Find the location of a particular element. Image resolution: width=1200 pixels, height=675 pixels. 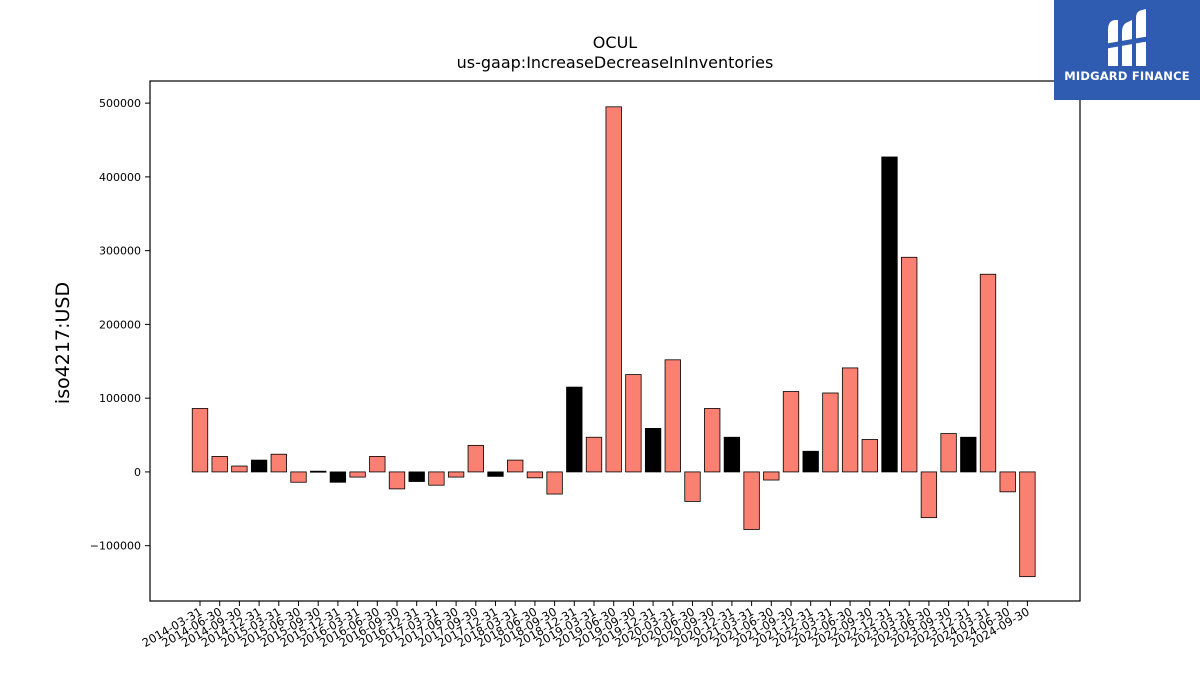

y-tick-label: 200000 is located at coordinates (120, 324).